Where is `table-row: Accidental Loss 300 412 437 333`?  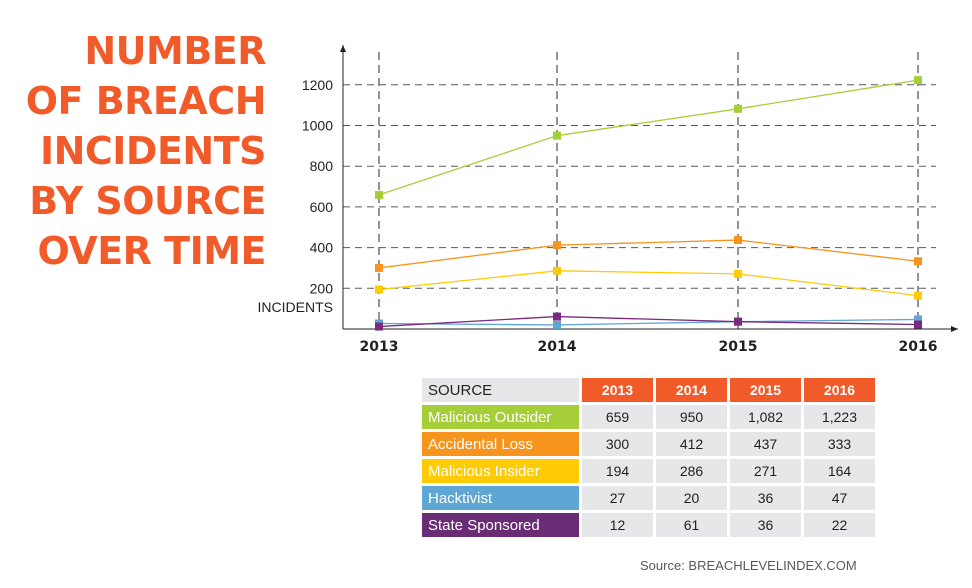
table-row: Accidental Loss 300 412 437 333 is located at coordinates (648, 444).